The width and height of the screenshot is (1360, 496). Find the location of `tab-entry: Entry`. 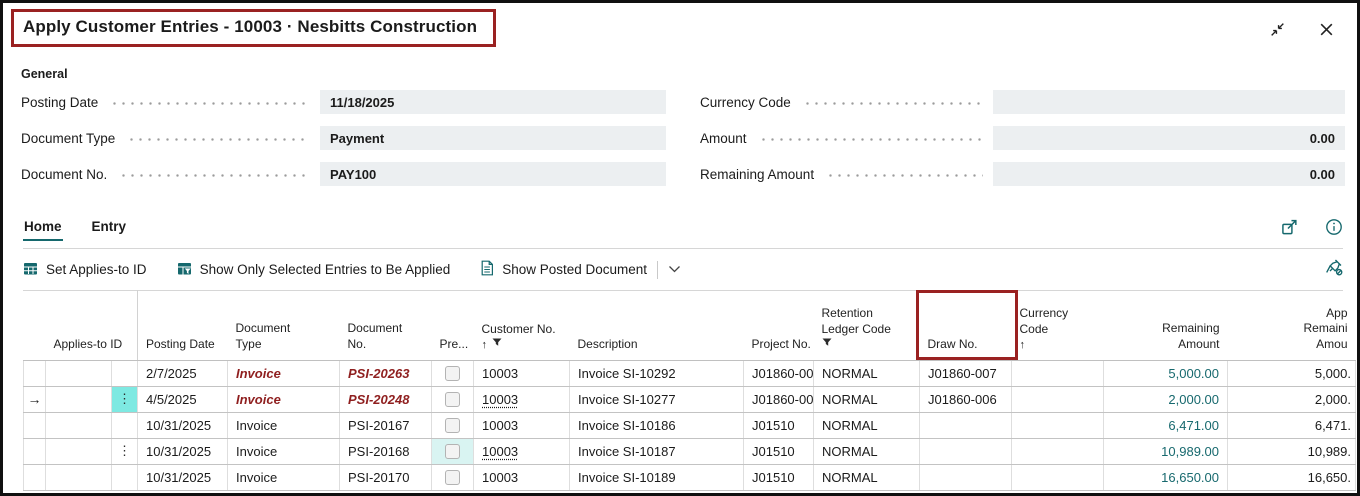

tab-entry: Entry is located at coordinates (109, 227).